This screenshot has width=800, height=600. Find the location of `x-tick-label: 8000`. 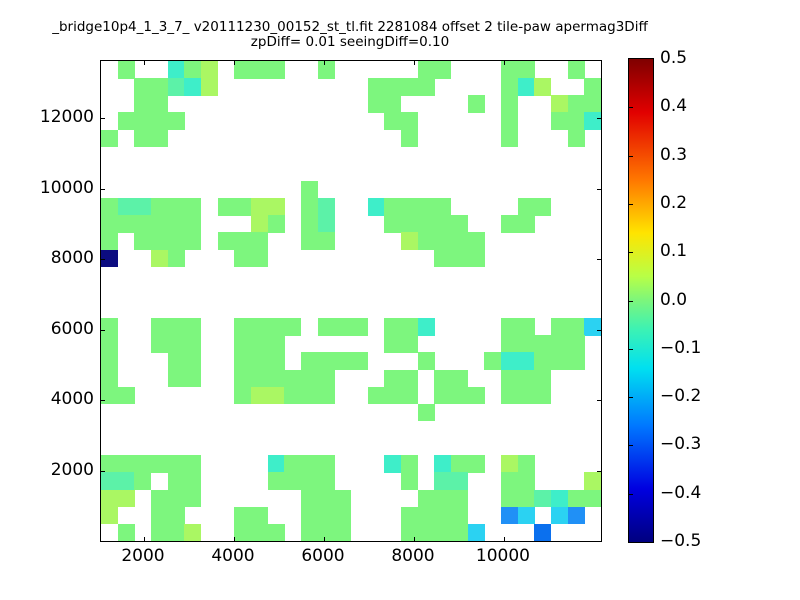

x-tick-label: 8000 is located at coordinates (413, 556).